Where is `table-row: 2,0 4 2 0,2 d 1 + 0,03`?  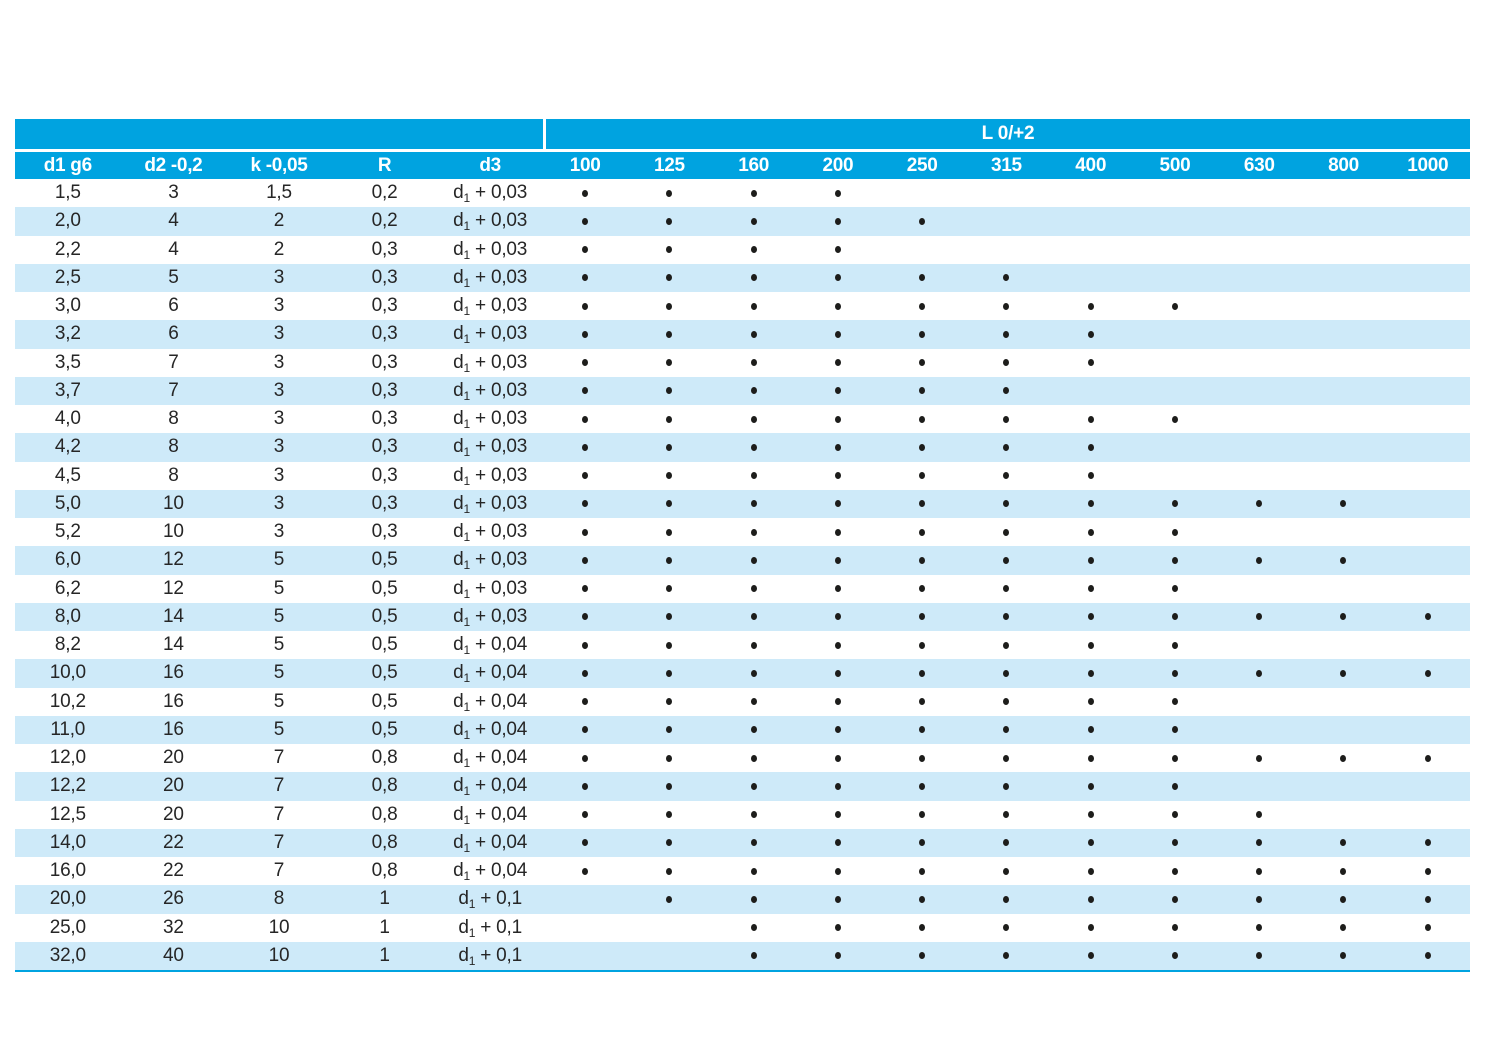
table-row: 2,0 4 2 0,2 d 1 + 0,03 is located at coordinates (742, 221).